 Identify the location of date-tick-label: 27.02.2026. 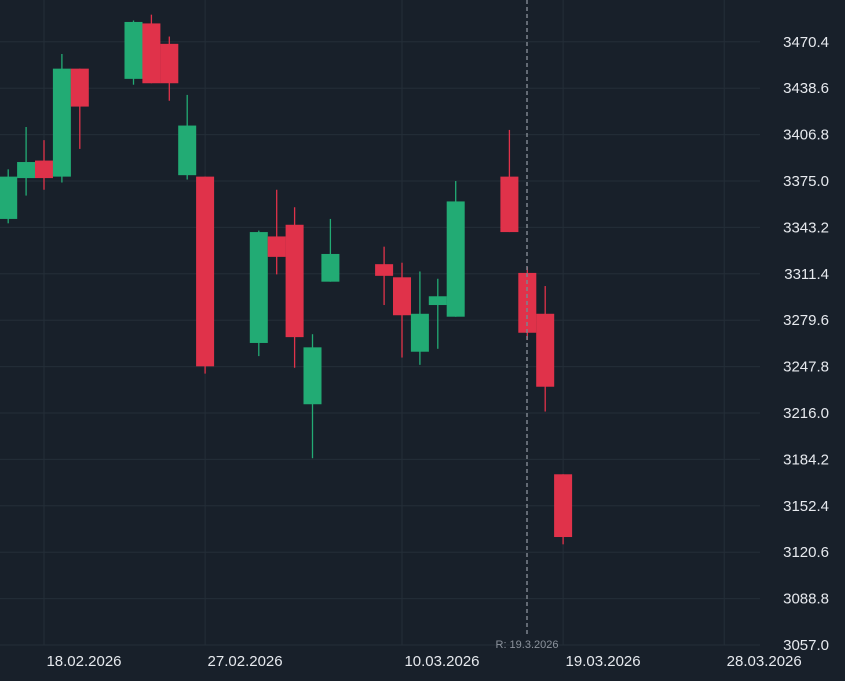
(245, 661).